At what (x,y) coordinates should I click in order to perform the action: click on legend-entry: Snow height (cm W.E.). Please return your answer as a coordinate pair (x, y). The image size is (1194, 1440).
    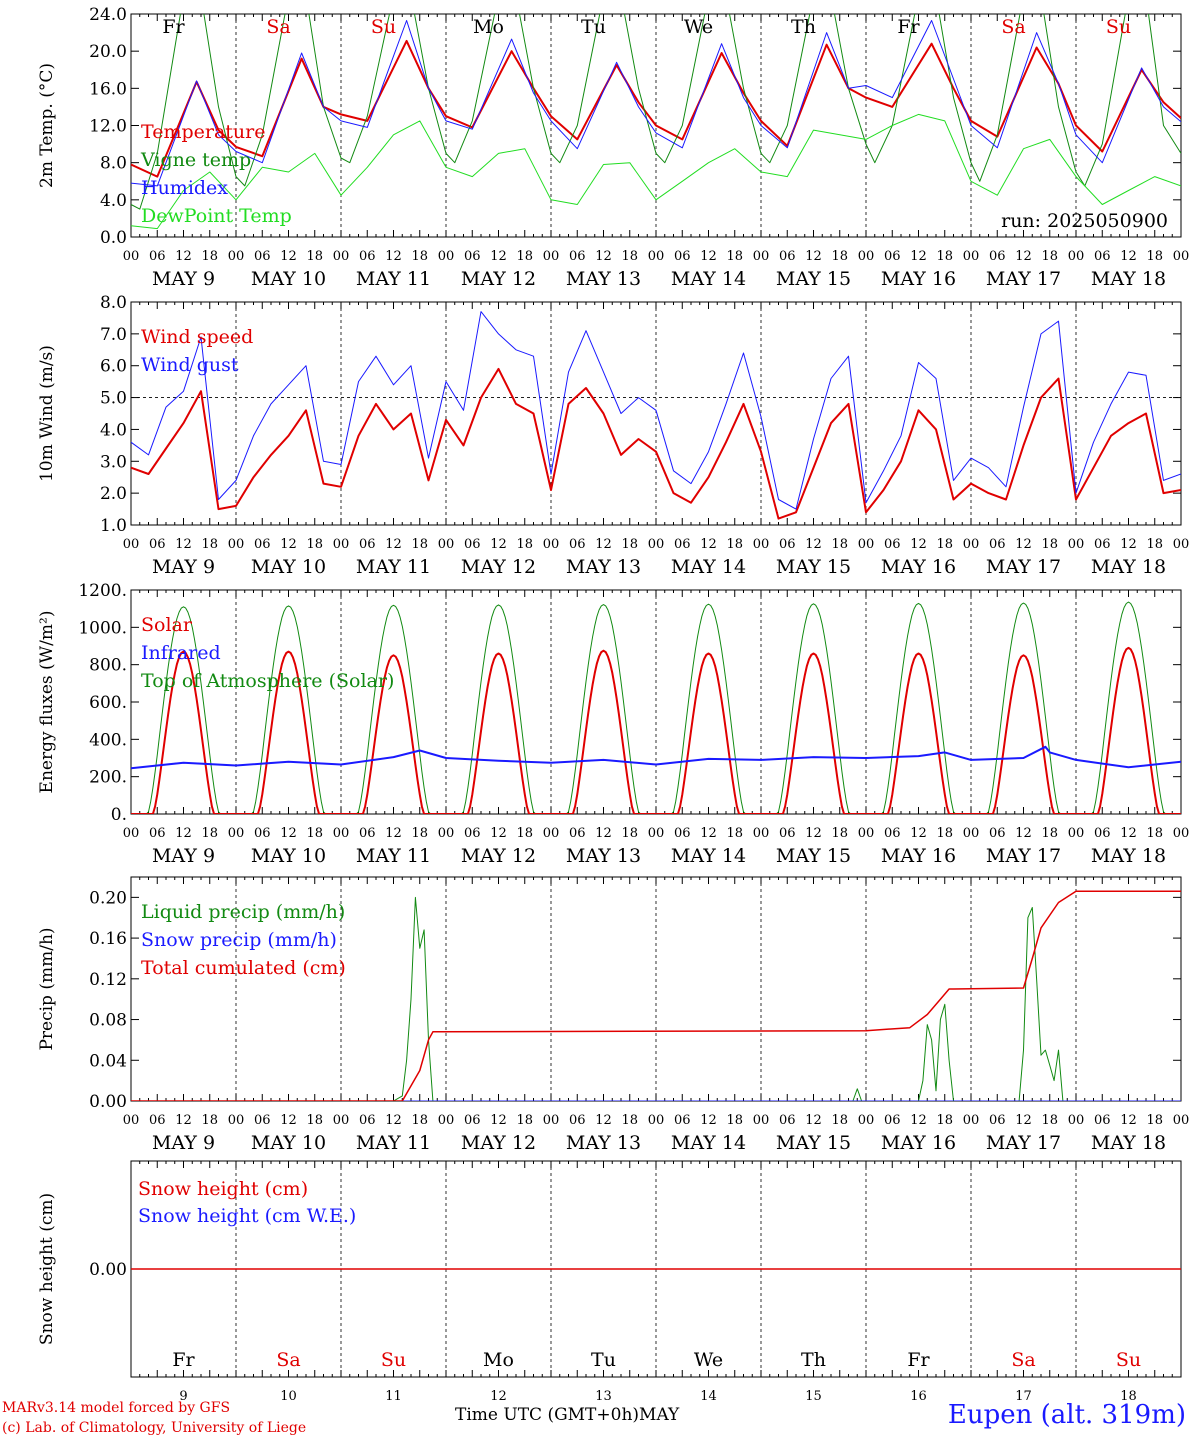
    Looking at the image, I should click on (247, 1216).